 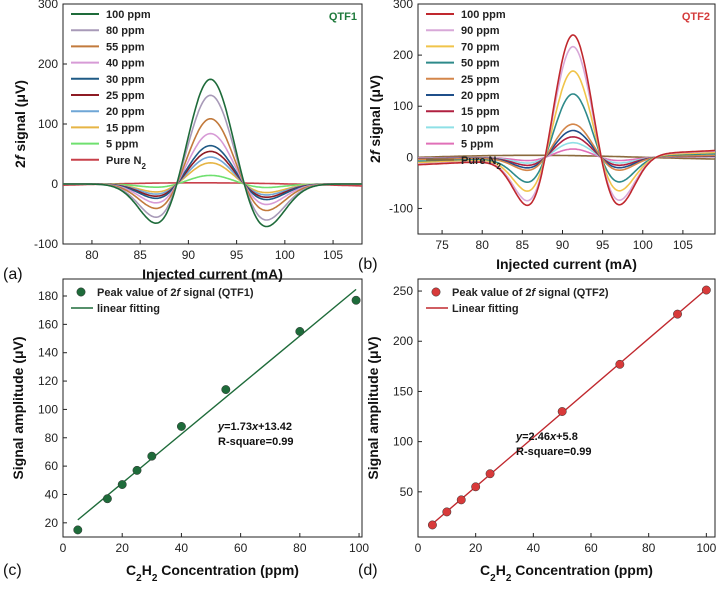 I want to click on y-tick-label: 20, so click(x=52, y=523).